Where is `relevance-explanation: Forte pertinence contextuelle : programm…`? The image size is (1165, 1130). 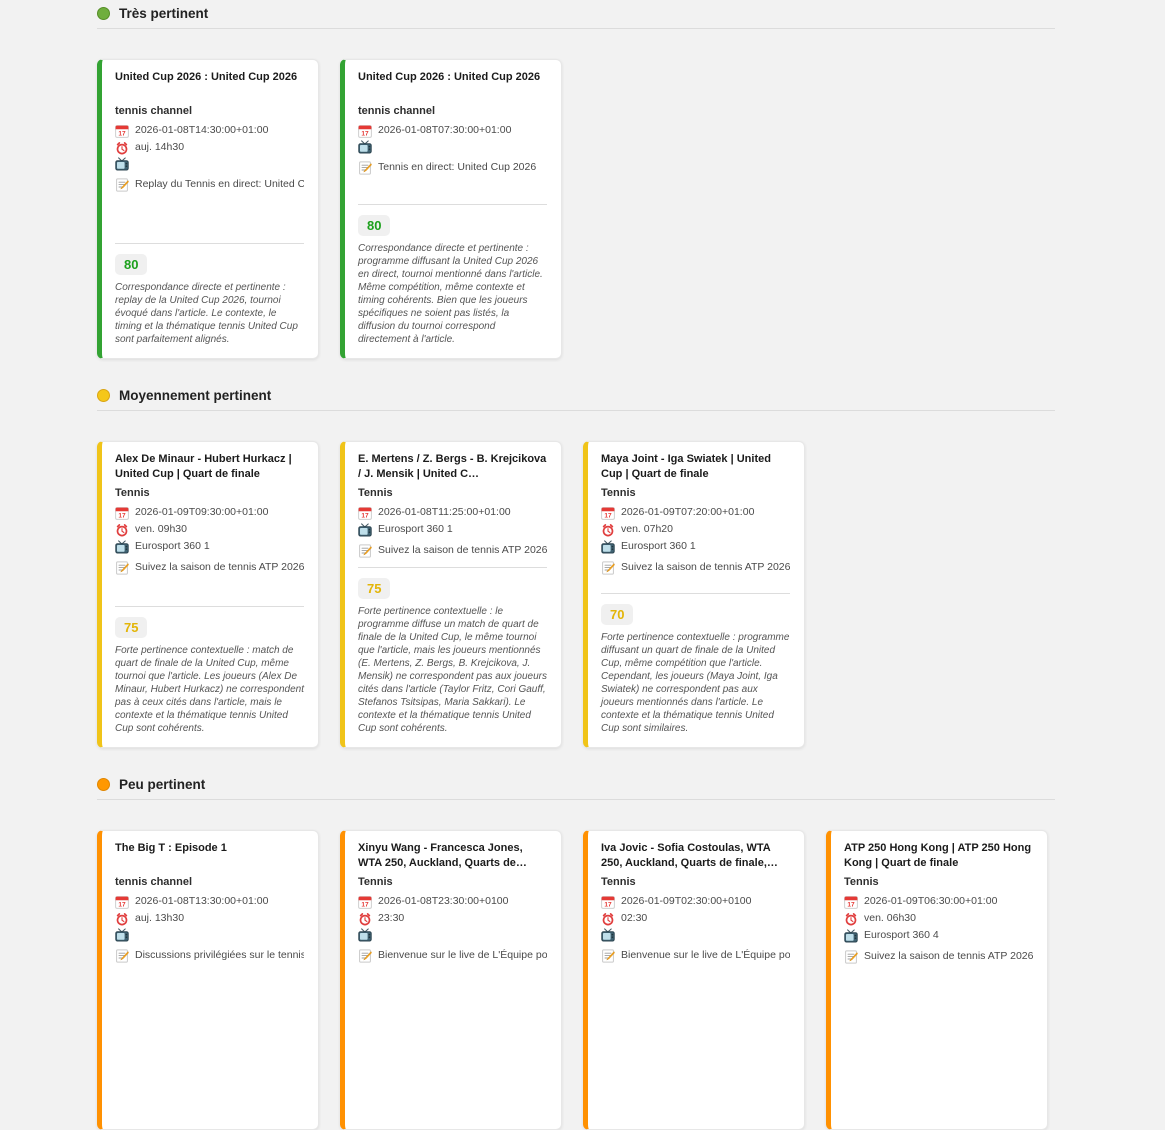
relevance-explanation: Forte pertinence contextuelle : programm… is located at coordinates (695, 683).